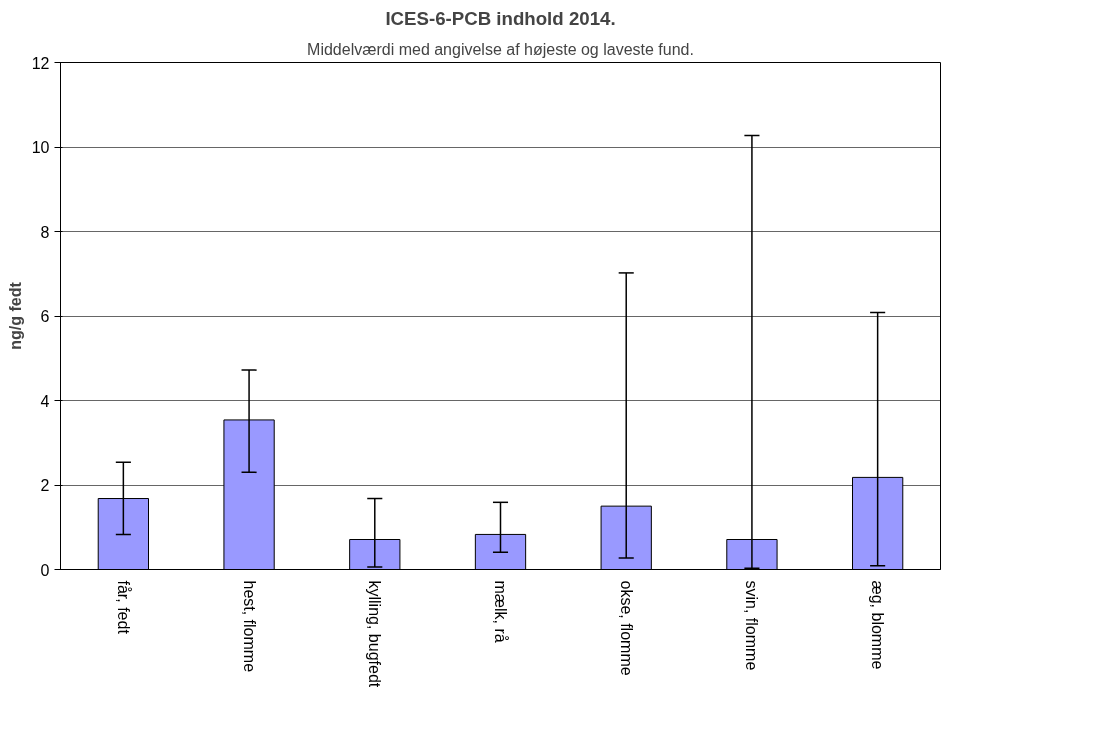 The image size is (1112, 742). Describe the element at coordinates (40, 147) in the screenshot. I see `y-tick-label: 10` at that location.